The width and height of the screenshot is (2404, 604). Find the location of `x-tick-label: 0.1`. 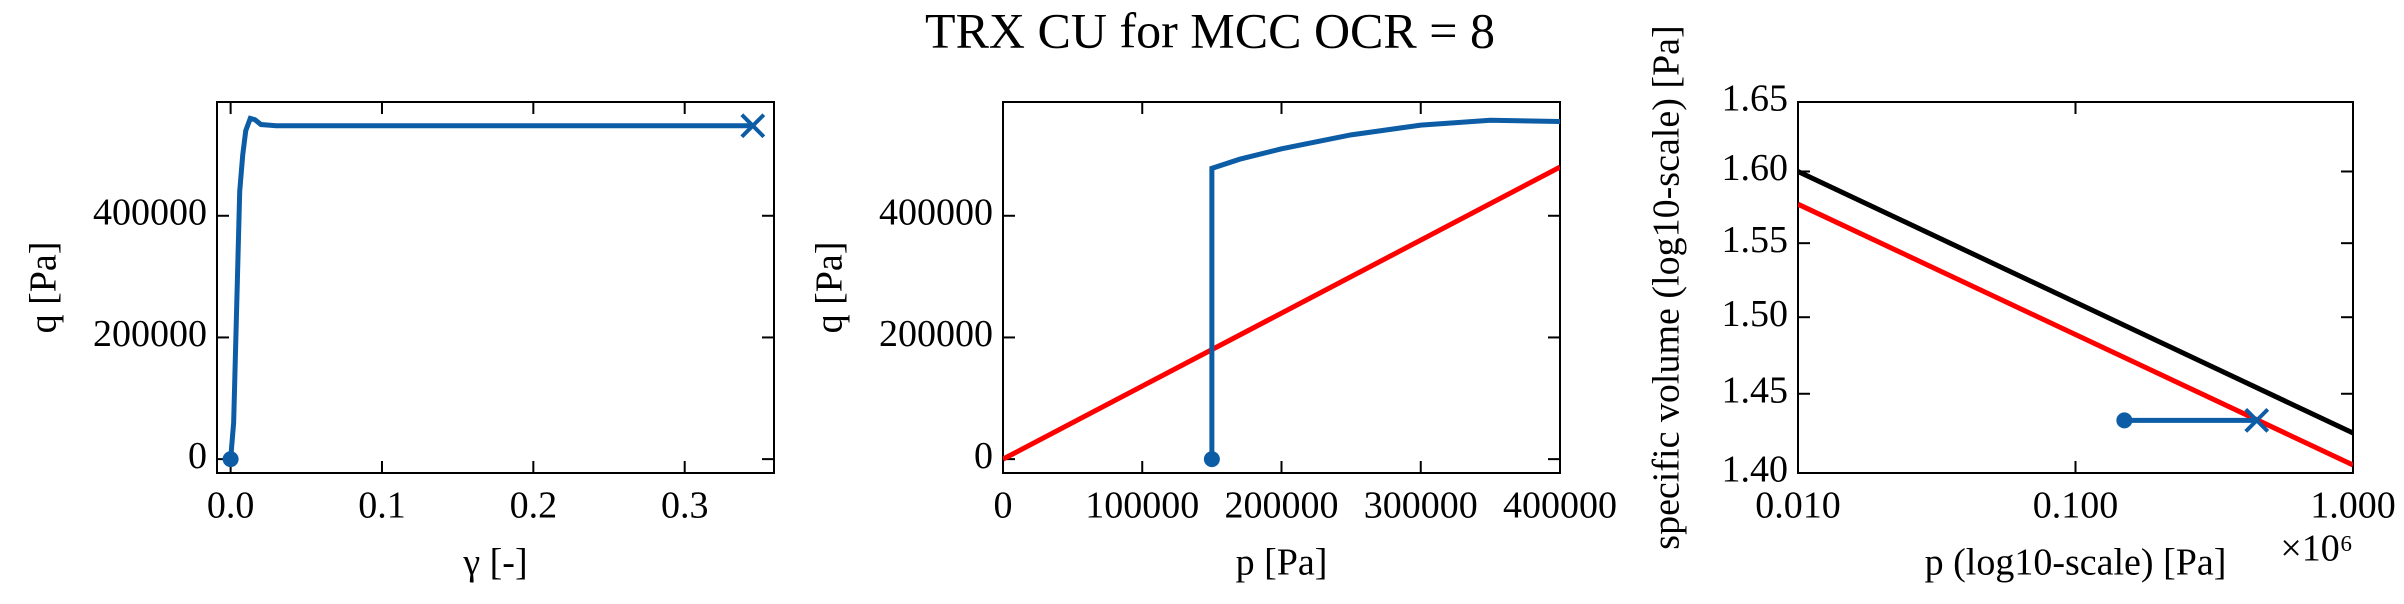

x-tick-label: 0.1 is located at coordinates (382, 506).